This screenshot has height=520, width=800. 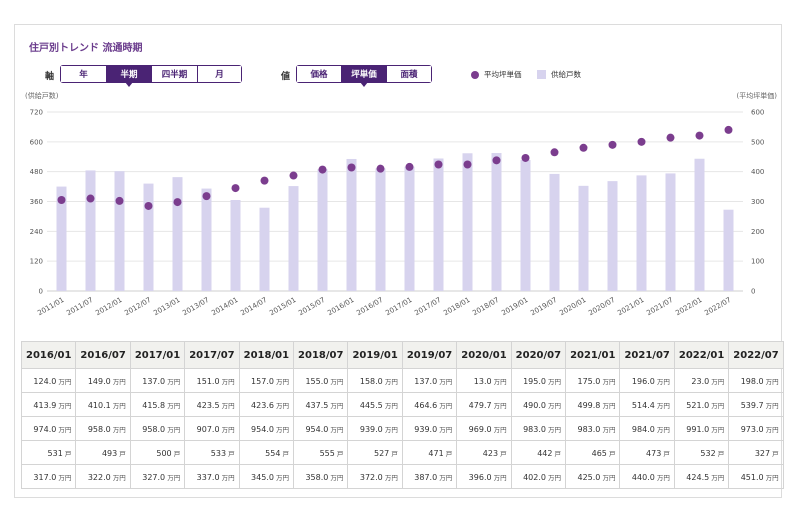 I want to click on x-tick-label: 2019/07, so click(x=543, y=306).